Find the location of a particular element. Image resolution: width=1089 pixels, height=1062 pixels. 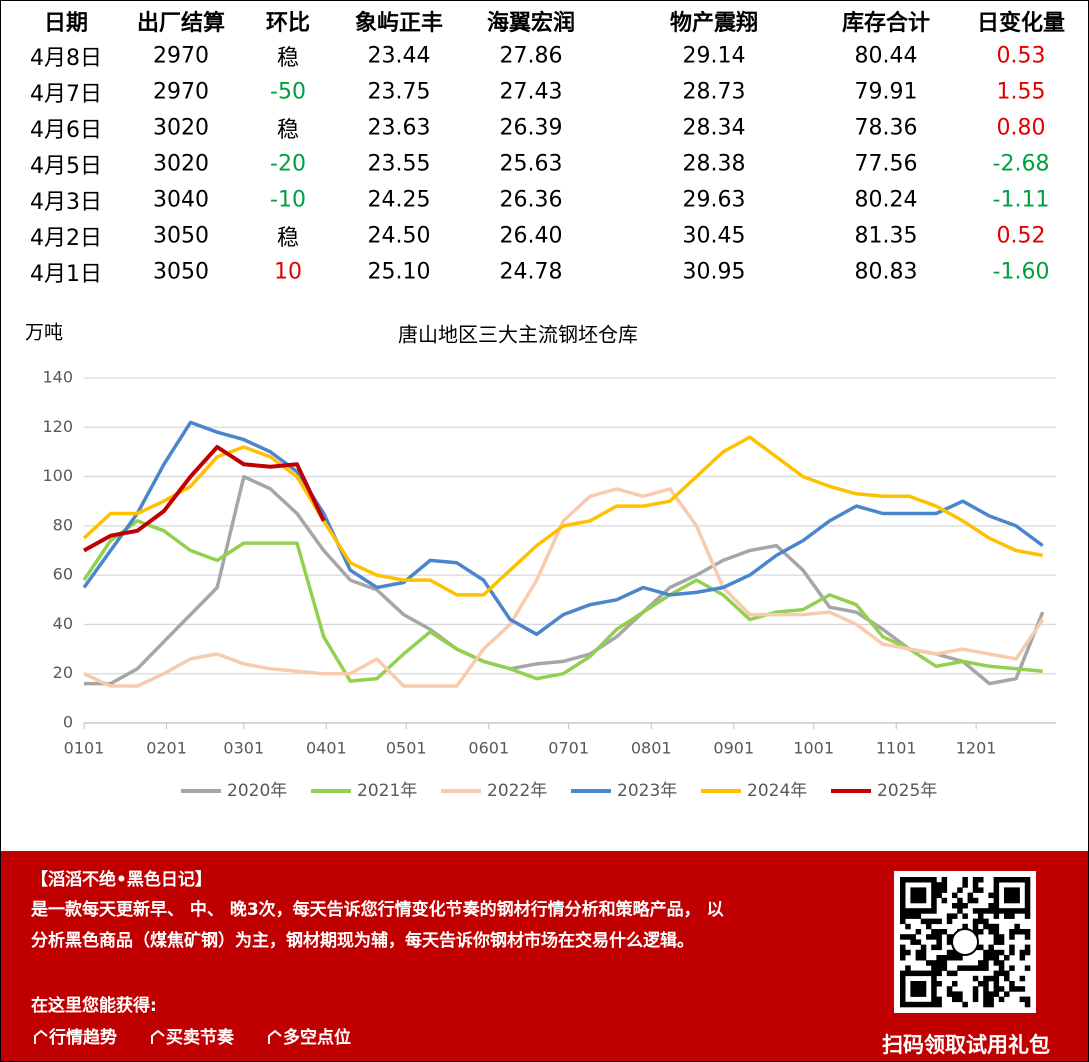

table-header: 海翼宏润 is located at coordinates (531, 23).